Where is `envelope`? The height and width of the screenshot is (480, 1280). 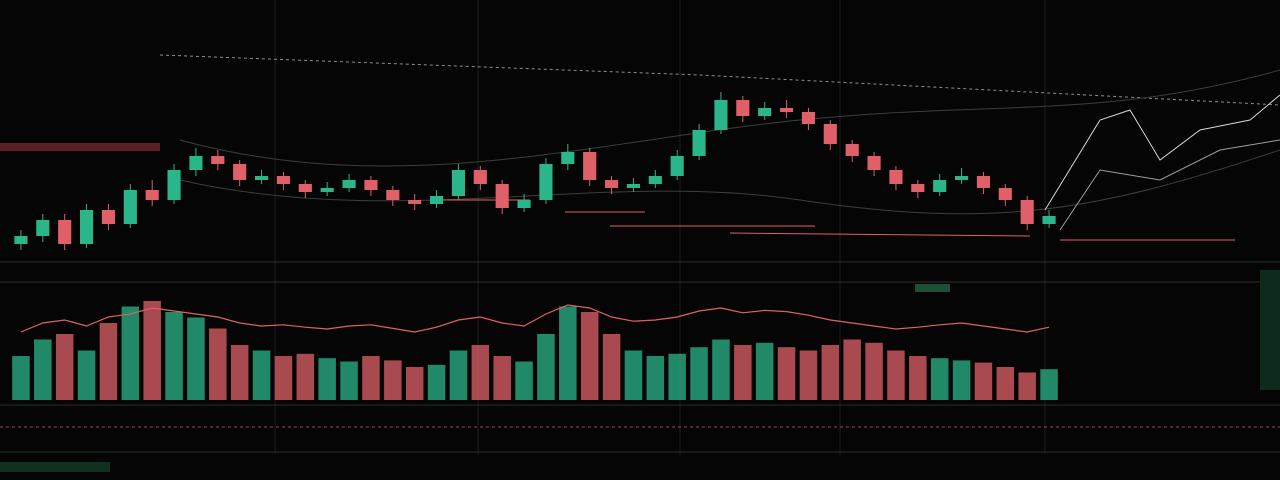 envelope is located at coordinates (729, 182).